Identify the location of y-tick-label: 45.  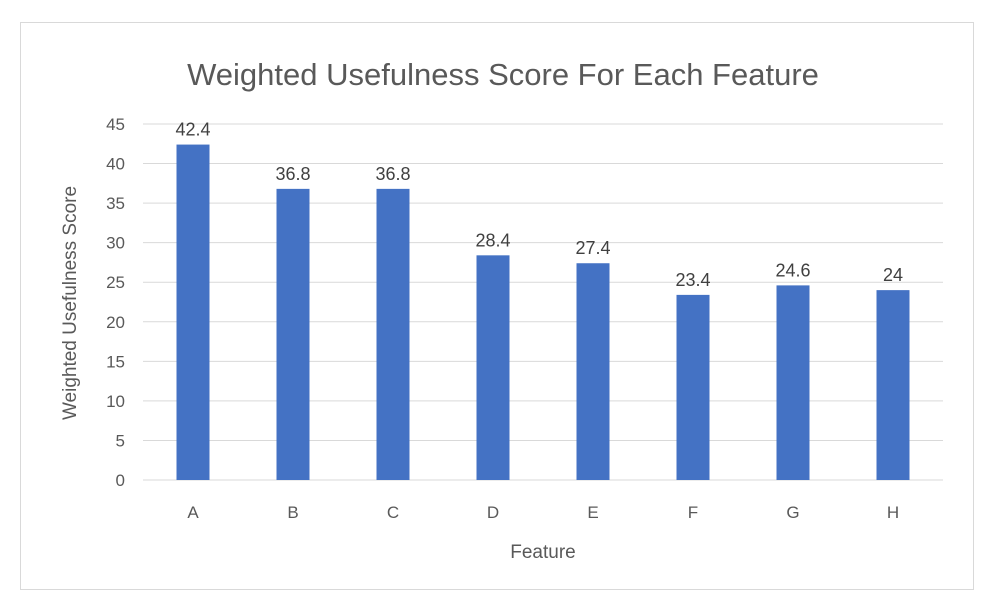
(115, 124).